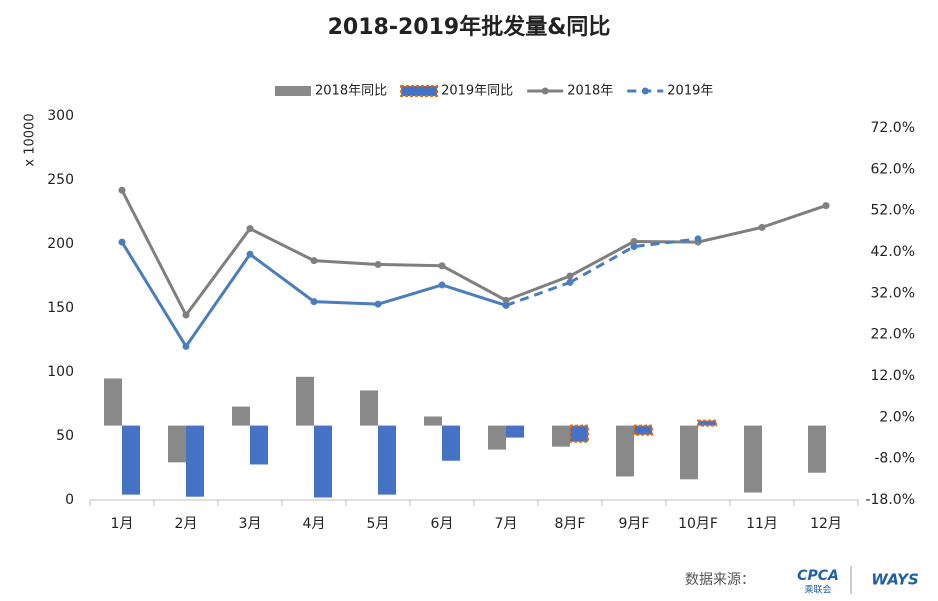 The image size is (938, 601). Describe the element at coordinates (186, 524) in the screenshot. I see `x-tick-label: 2月` at that location.